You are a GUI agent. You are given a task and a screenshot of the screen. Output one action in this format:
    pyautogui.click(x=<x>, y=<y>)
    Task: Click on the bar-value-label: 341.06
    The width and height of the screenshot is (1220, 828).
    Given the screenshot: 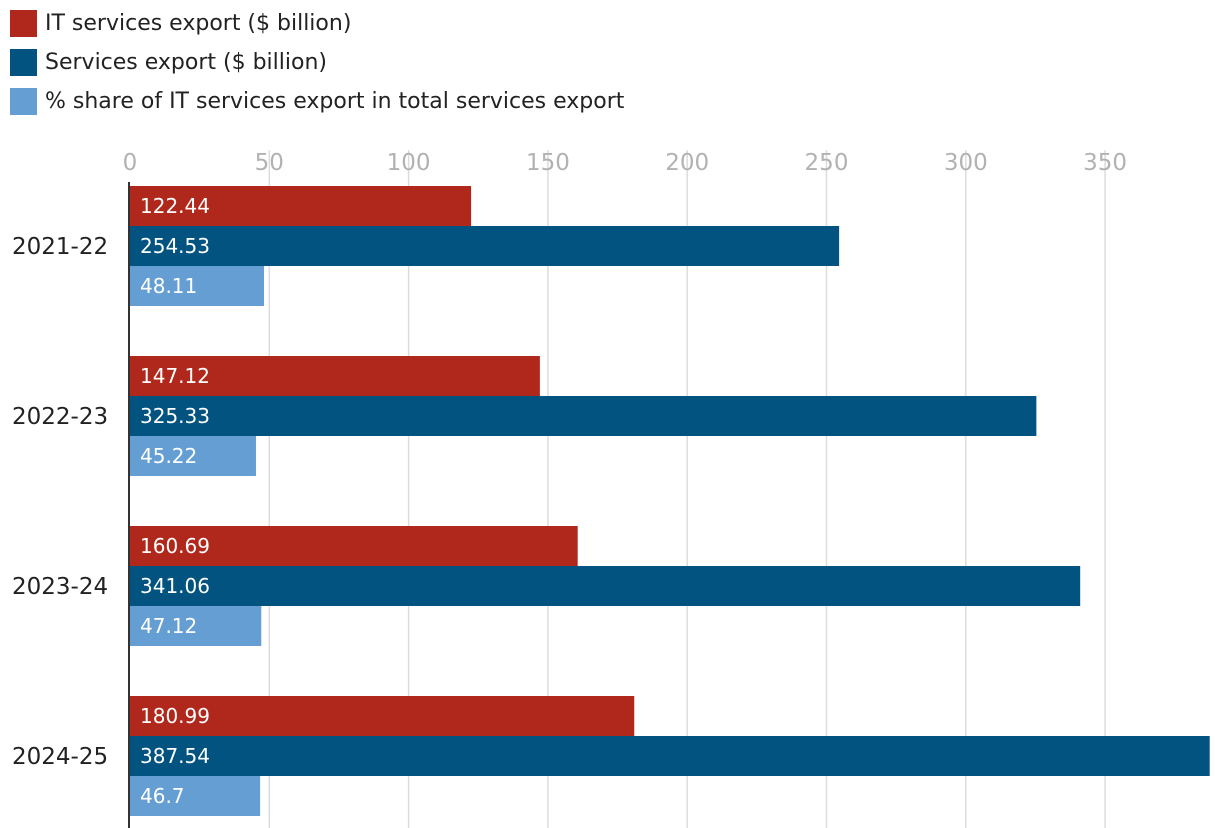 What is the action you would take?
    pyautogui.click(x=175, y=586)
    